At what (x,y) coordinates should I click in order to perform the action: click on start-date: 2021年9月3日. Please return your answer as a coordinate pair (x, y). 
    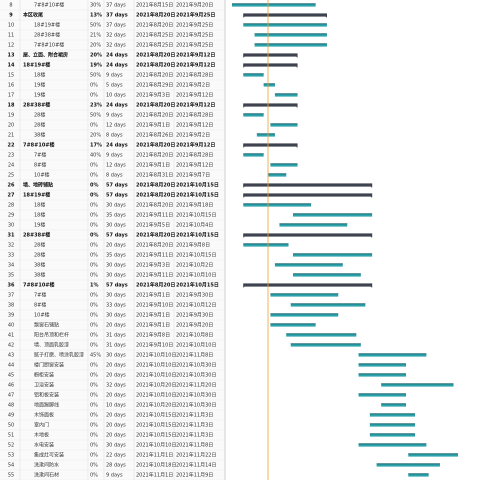
    Looking at the image, I should click on (153, 265).